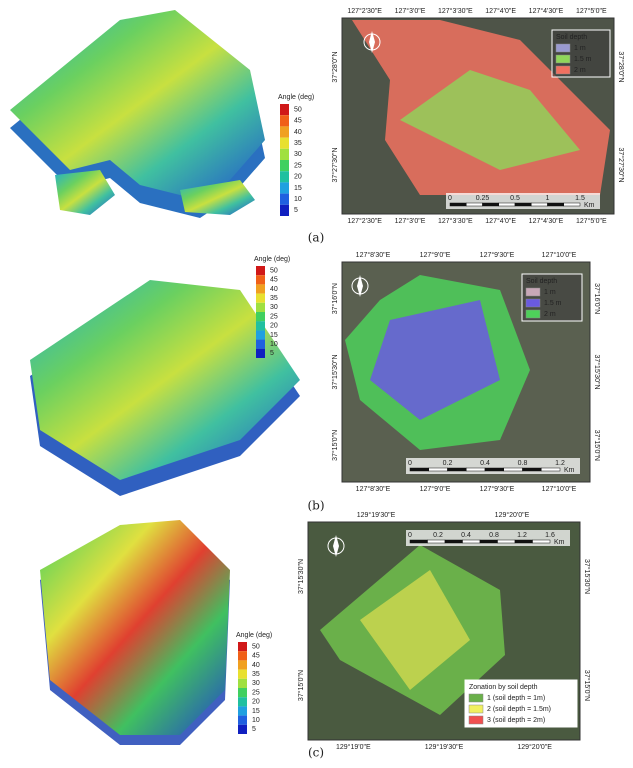 This screenshot has height=768, width=633. Describe the element at coordinates (550, 292) in the screenshot. I see `legend-label: 1 m` at that location.